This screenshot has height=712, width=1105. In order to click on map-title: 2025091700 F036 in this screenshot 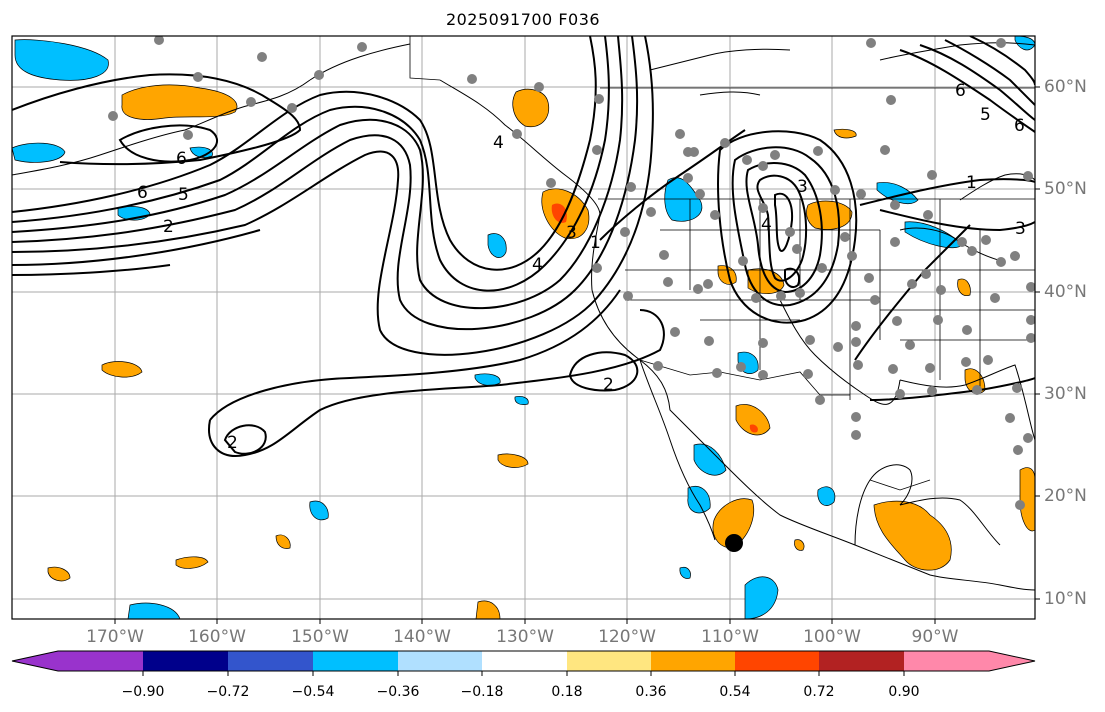, I will do `click(523, 19)`.